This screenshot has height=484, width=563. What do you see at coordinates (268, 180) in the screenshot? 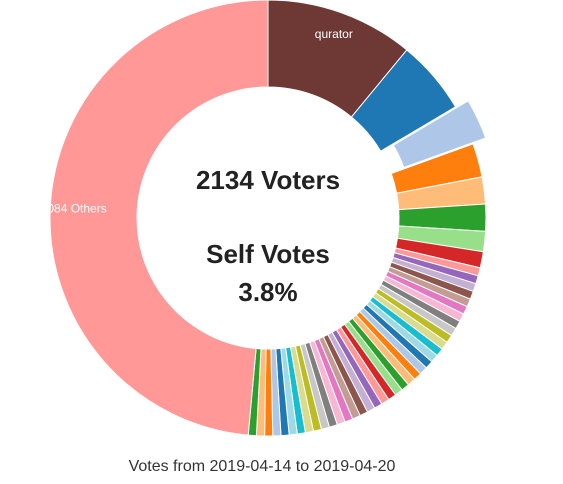
I see `voters-count: 2134 Voters` at bounding box center [268, 180].